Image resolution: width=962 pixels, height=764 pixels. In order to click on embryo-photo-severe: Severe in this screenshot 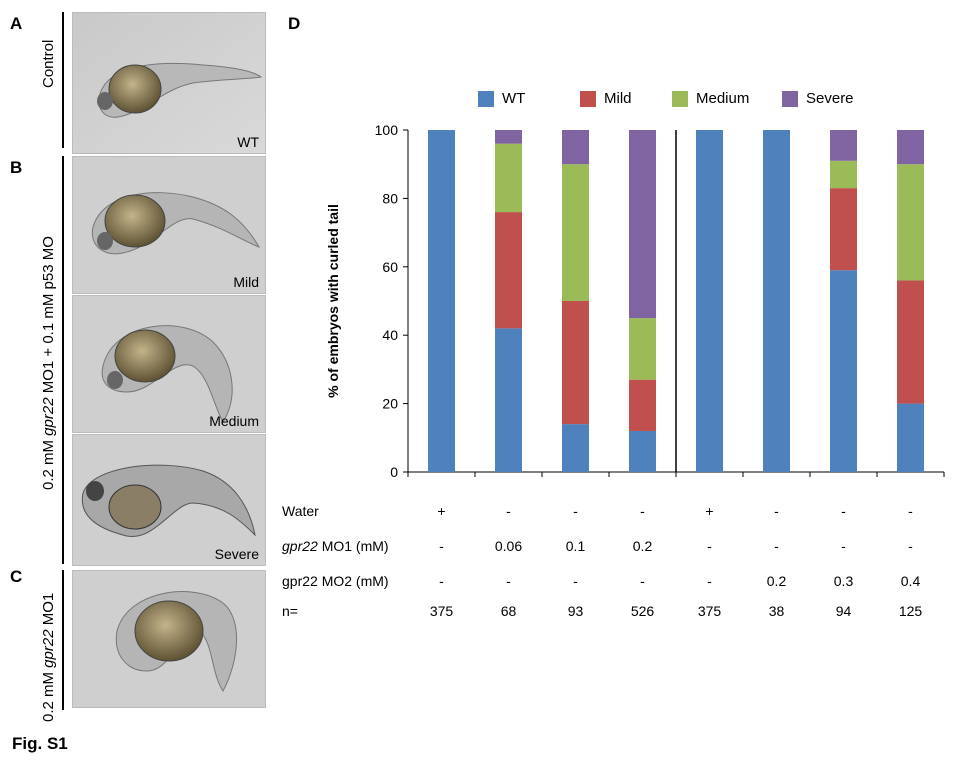, I will do `click(169, 500)`.